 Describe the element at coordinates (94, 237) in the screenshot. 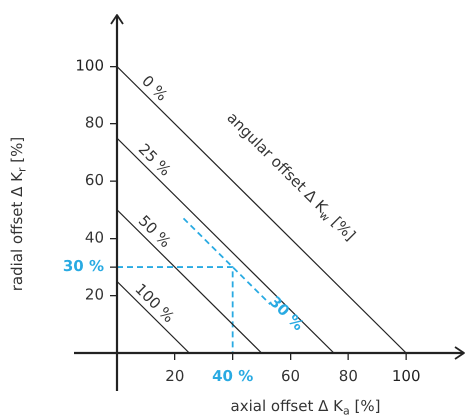

I see `y-tick-label: 40` at that location.